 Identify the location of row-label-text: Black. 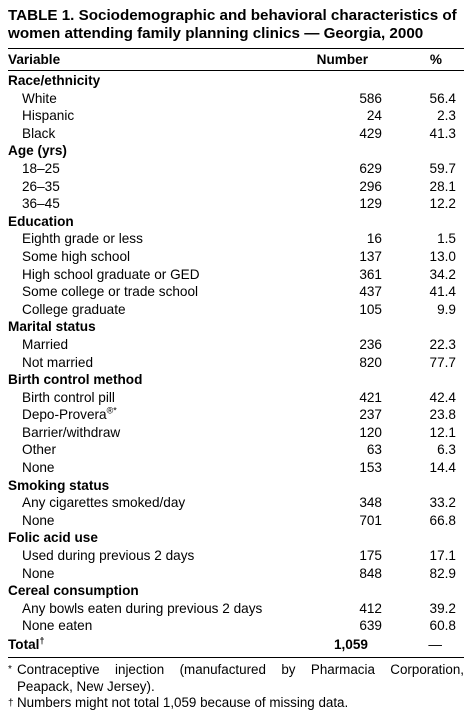
(39, 133).